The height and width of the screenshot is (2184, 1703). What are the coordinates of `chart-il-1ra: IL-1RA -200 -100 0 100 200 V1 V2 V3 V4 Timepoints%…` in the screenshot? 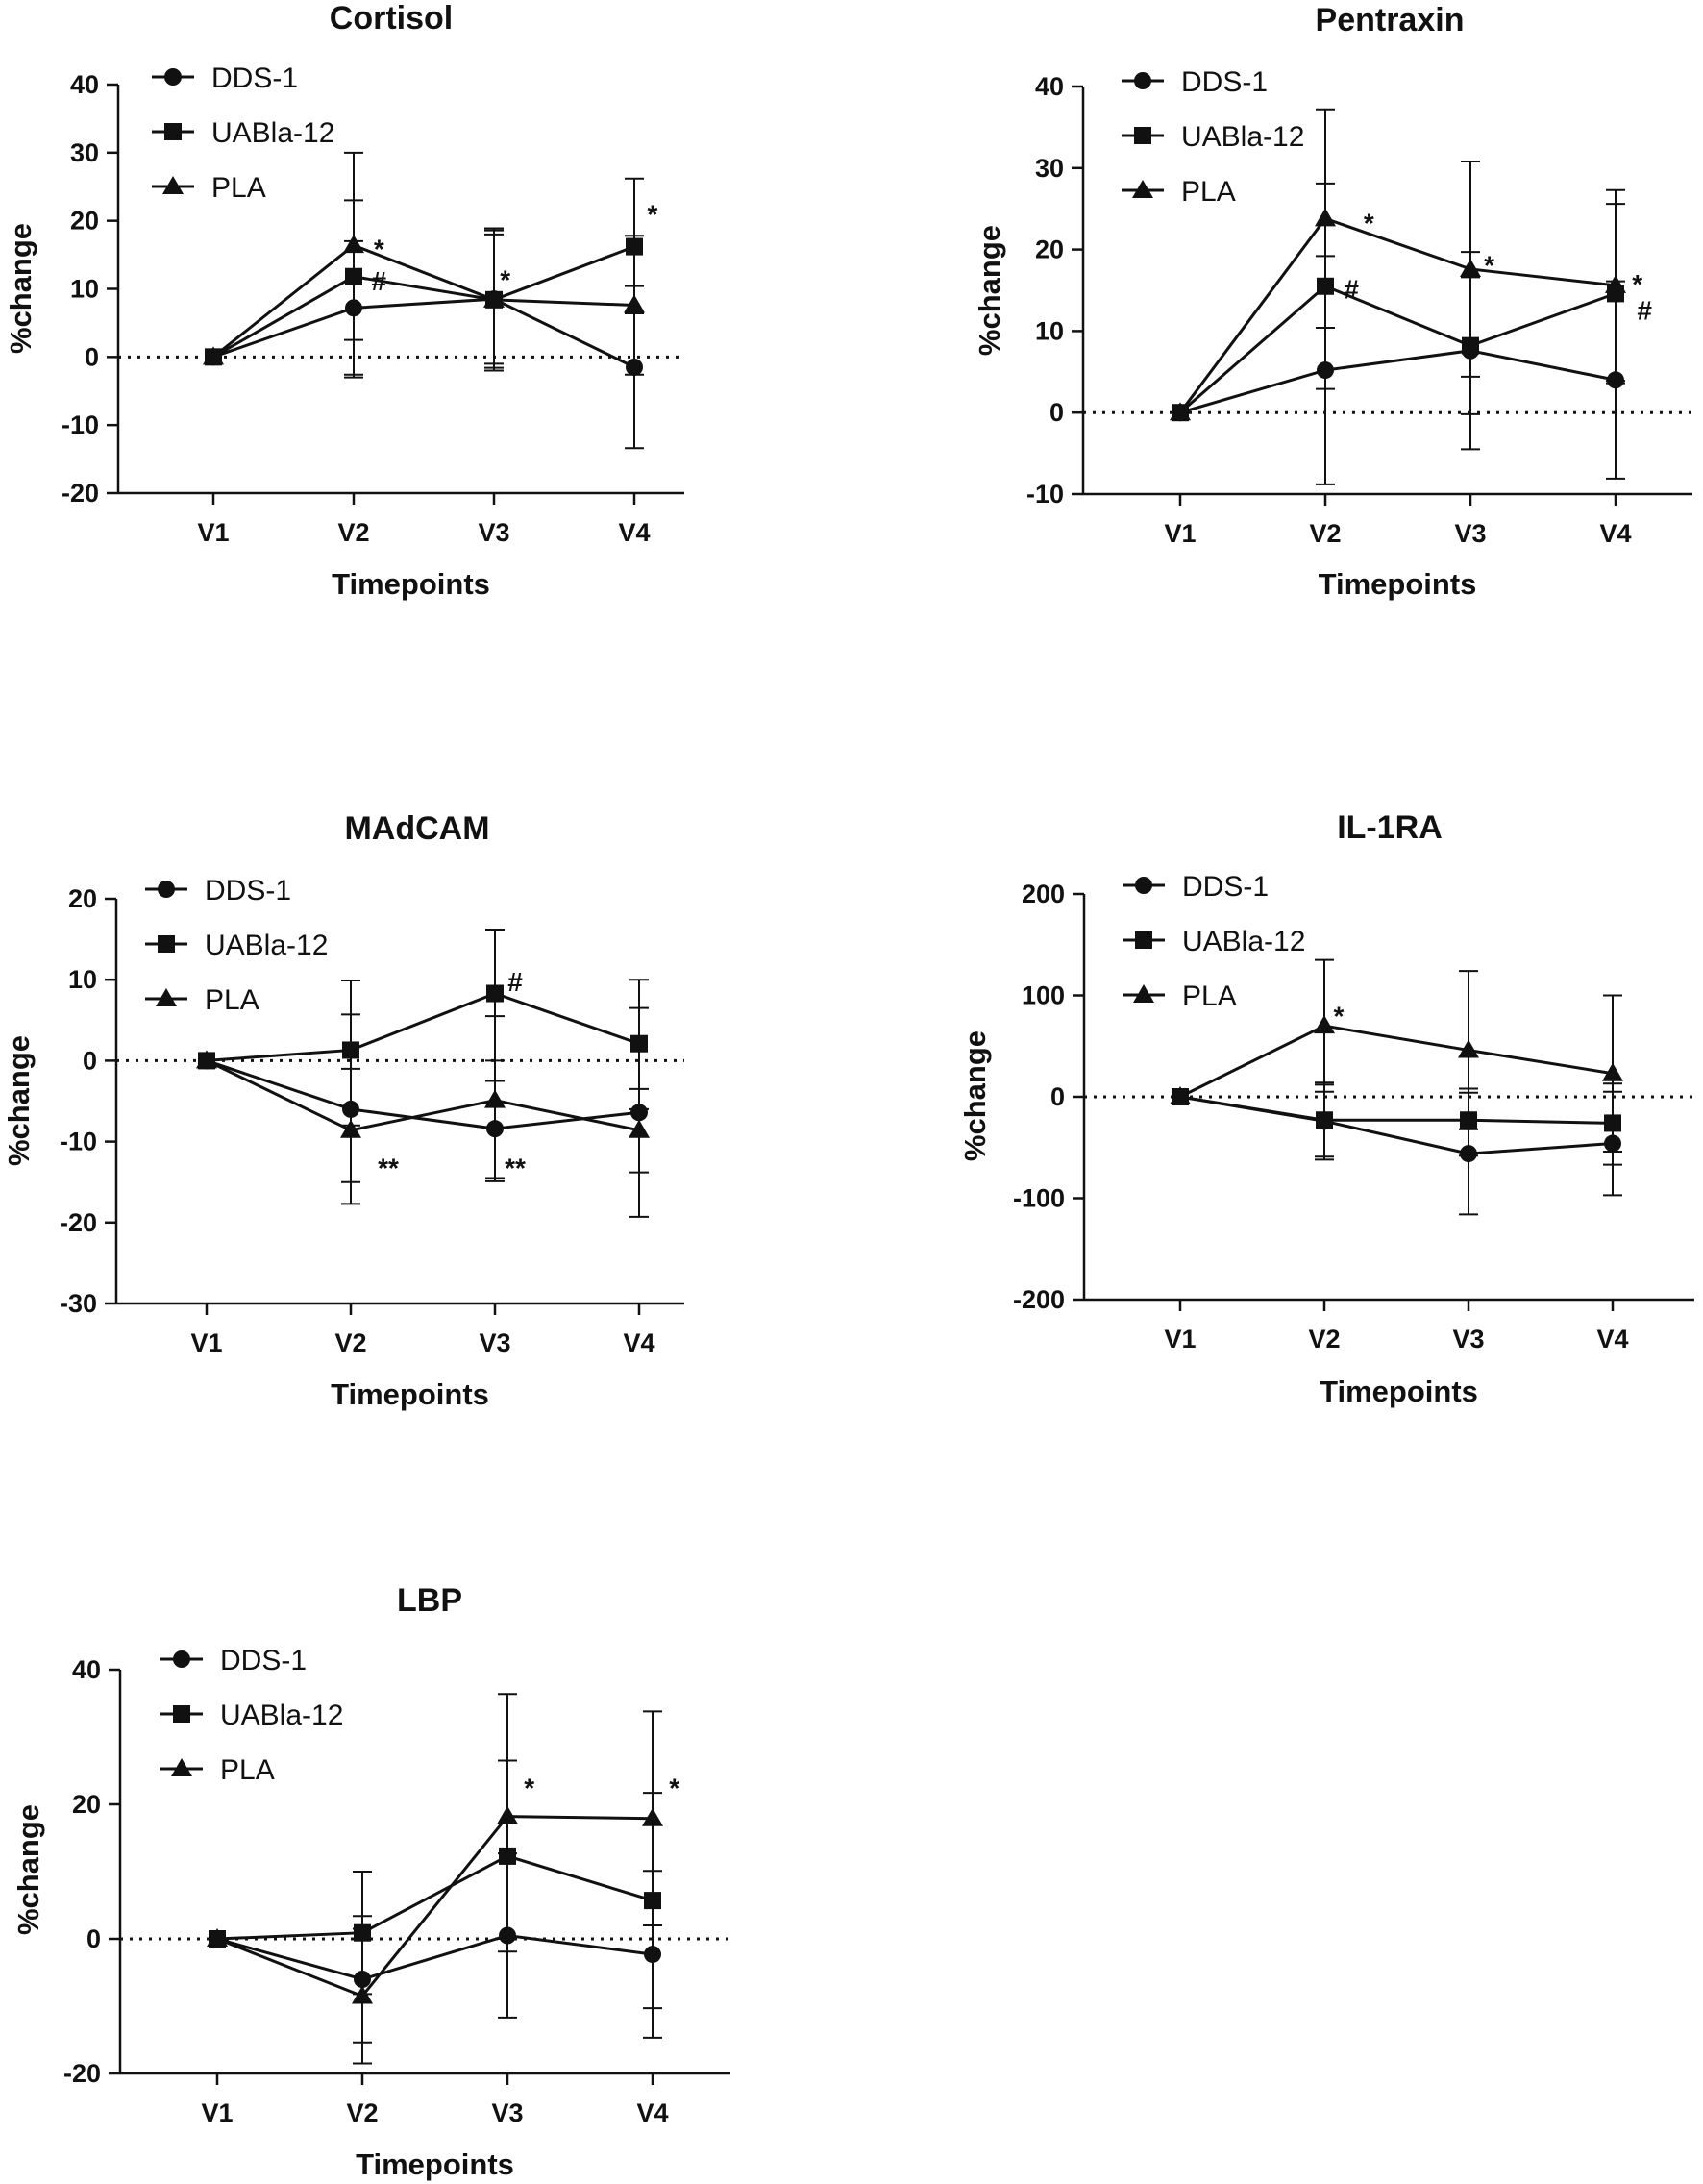 It's located at (1326, 1109).